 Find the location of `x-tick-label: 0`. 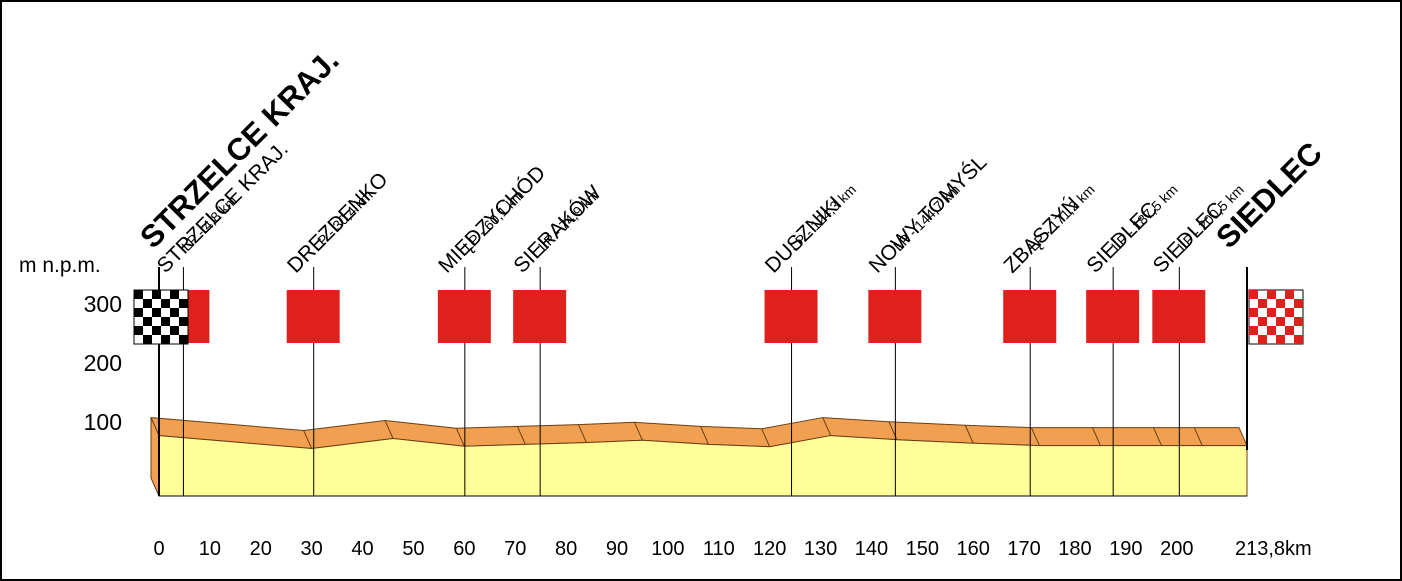

x-tick-label: 0 is located at coordinates (158, 549).